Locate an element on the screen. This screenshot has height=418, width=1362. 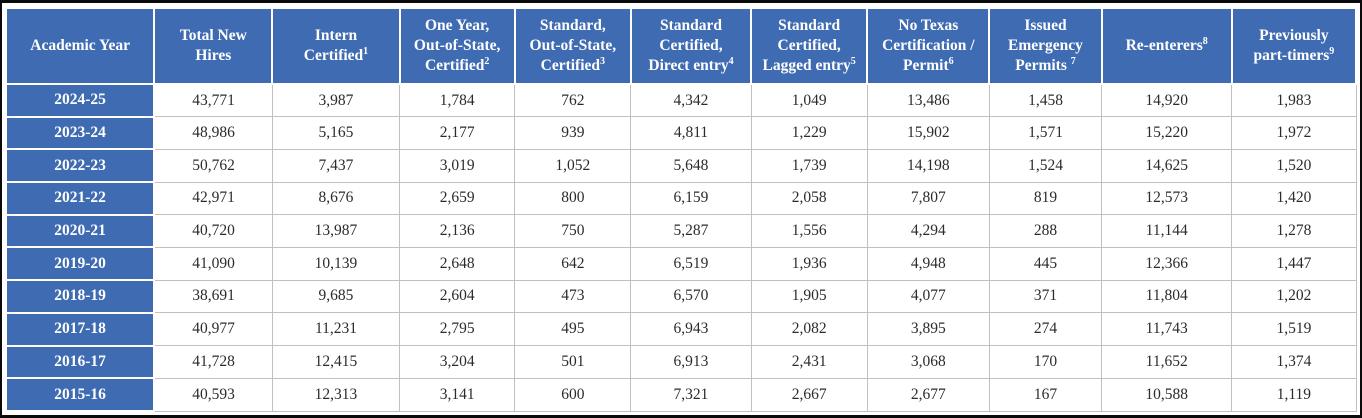
table-cell: 819 is located at coordinates (1045, 198).